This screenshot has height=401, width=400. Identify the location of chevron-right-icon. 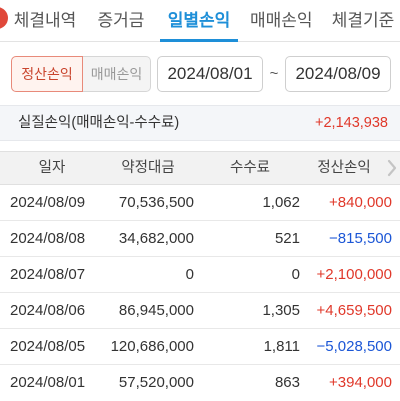
(392, 168).